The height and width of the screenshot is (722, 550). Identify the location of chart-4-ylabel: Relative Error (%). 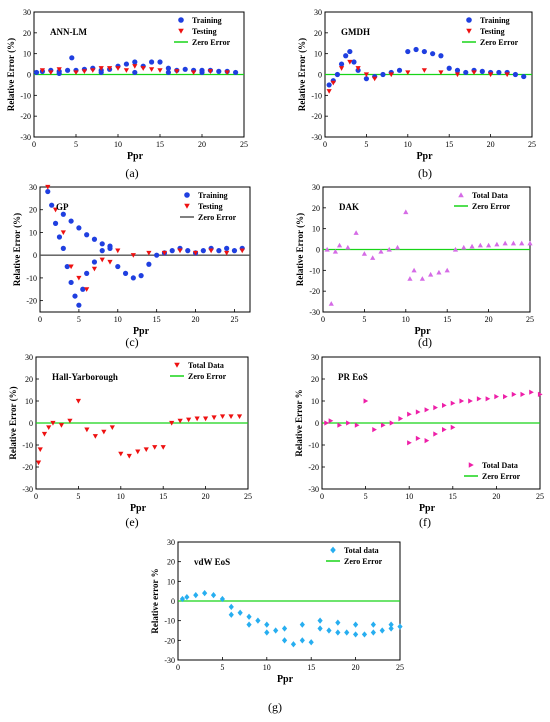
(13, 422).